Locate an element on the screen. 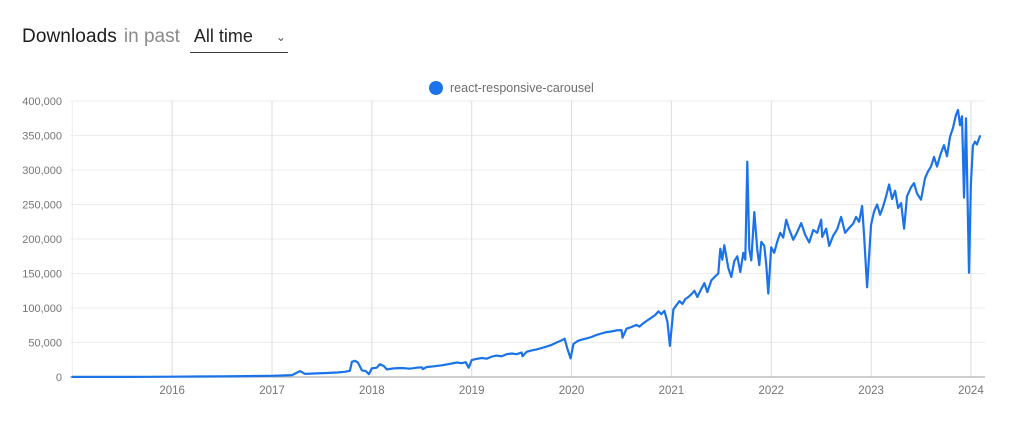 Image resolution: width=1024 pixels, height=434 pixels. downloads-header: Downloads in past All time ⌄ is located at coordinates (155, 39).